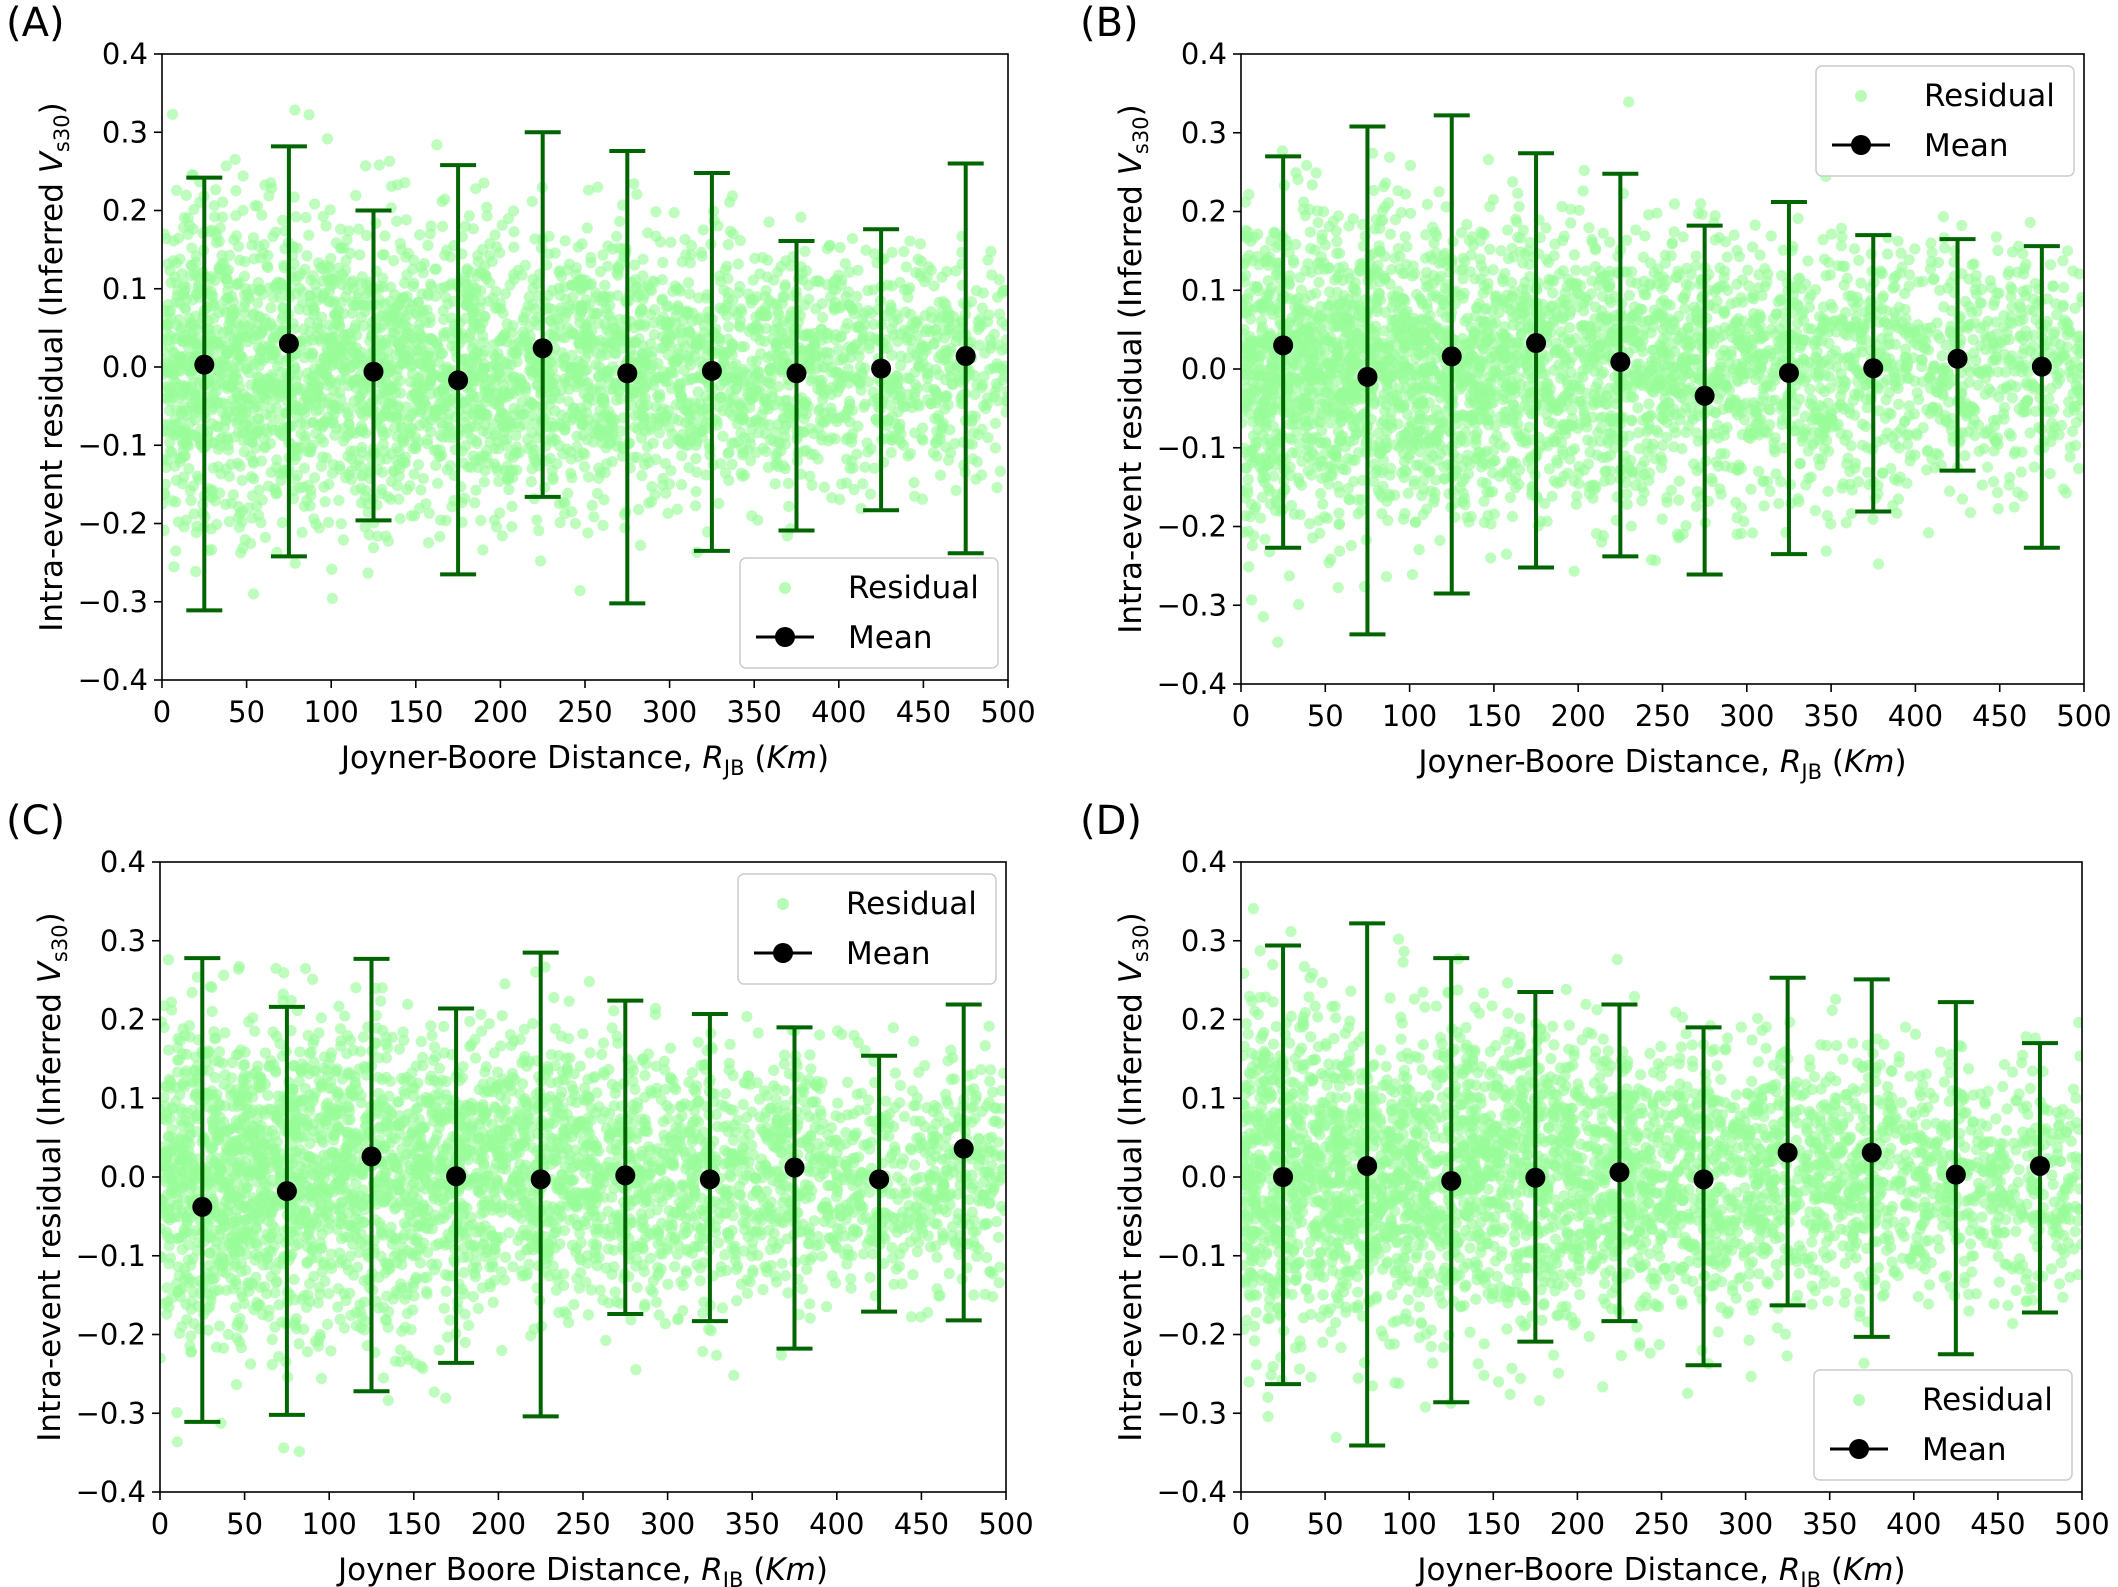 The width and height of the screenshot is (2118, 1587). I want to click on legend-mean-marker, so click(785, 637).